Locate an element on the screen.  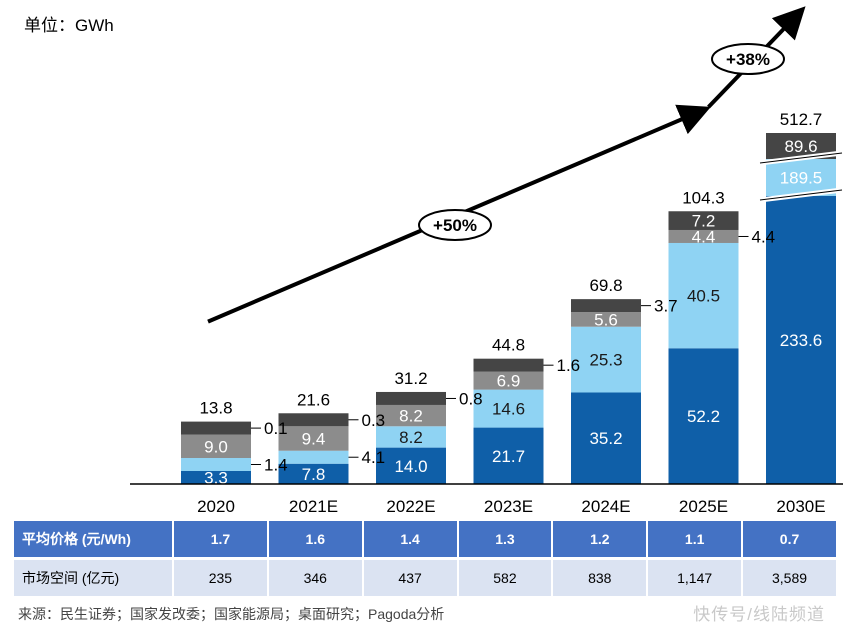
growth-38-label: +38% is located at coordinates (748, 59).